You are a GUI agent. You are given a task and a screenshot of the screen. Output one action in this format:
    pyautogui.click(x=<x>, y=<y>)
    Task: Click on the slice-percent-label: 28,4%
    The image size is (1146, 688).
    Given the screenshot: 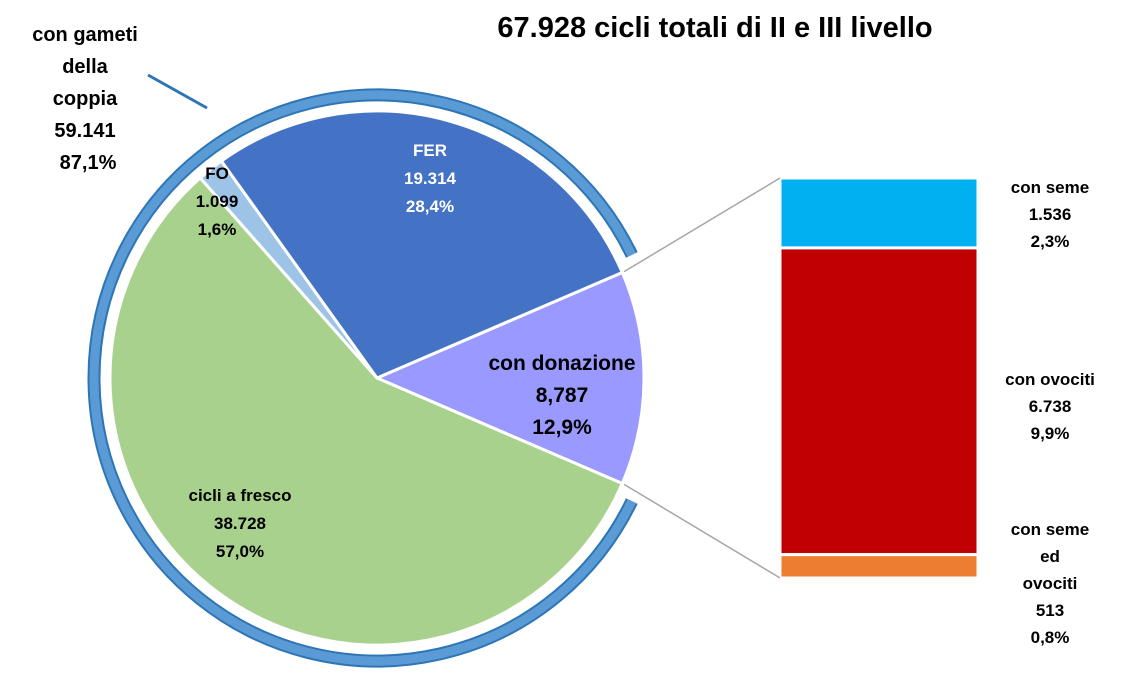 What is the action you would take?
    pyautogui.click(x=430, y=206)
    